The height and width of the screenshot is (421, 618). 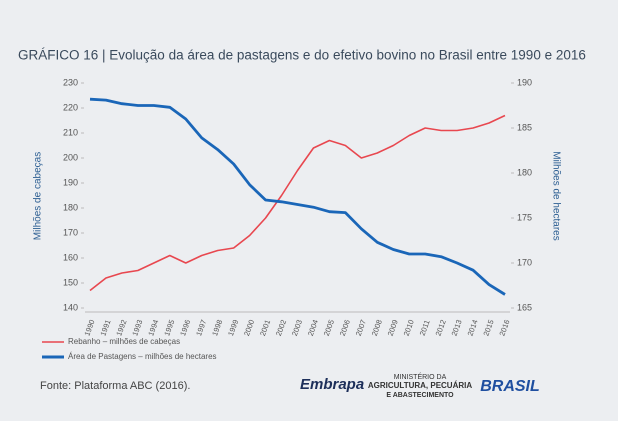 I want to click on logo-text: E ABASTECIMENTO, so click(x=420, y=395).